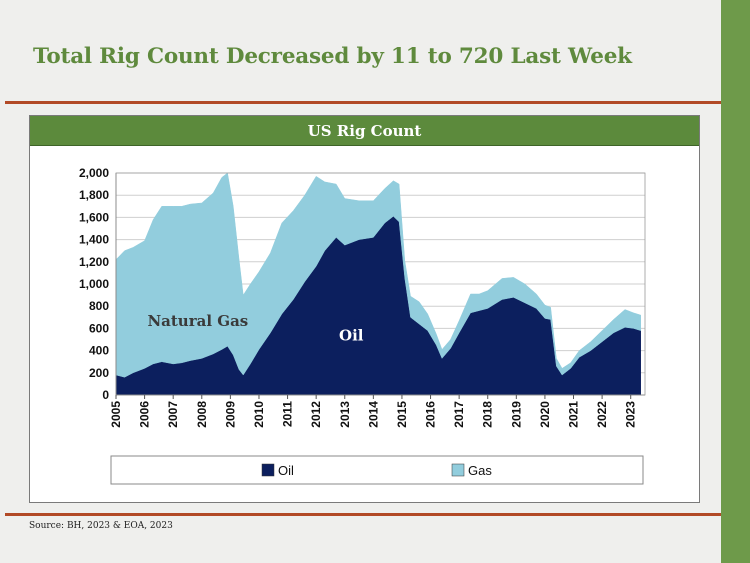 This screenshot has height=563, width=750. What do you see at coordinates (99, 351) in the screenshot?
I see `y-tick-label: 400` at bounding box center [99, 351].